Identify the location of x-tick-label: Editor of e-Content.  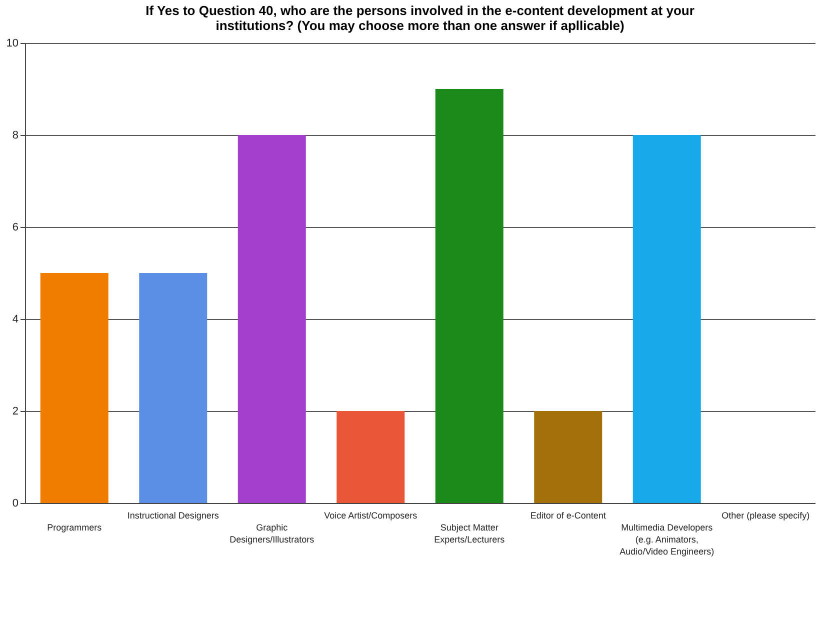
(568, 515).